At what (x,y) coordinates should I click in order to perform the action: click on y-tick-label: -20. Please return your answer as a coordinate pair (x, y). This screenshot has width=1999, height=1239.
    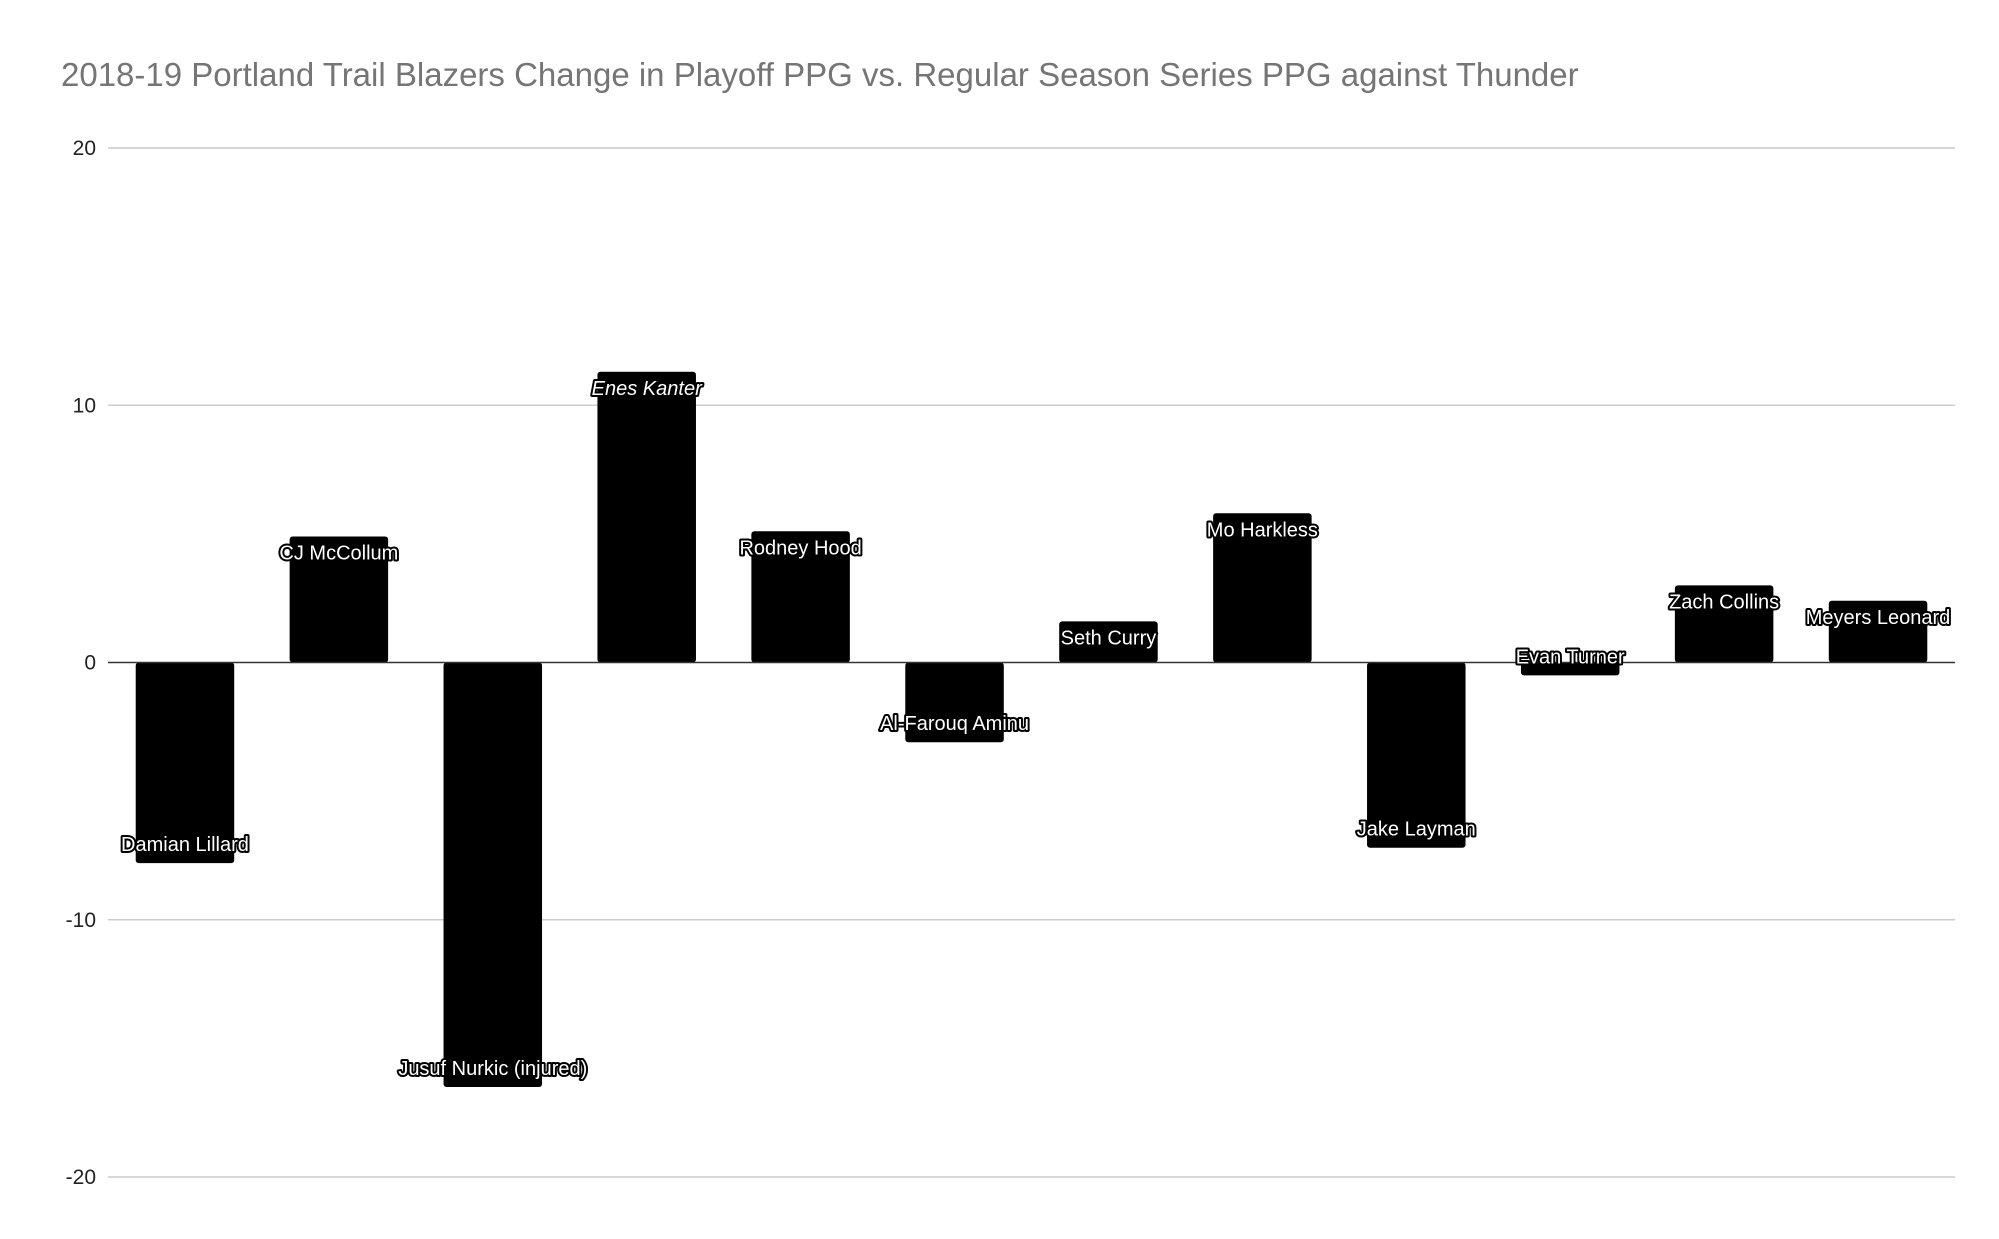
    Looking at the image, I should click on (81, 1177).